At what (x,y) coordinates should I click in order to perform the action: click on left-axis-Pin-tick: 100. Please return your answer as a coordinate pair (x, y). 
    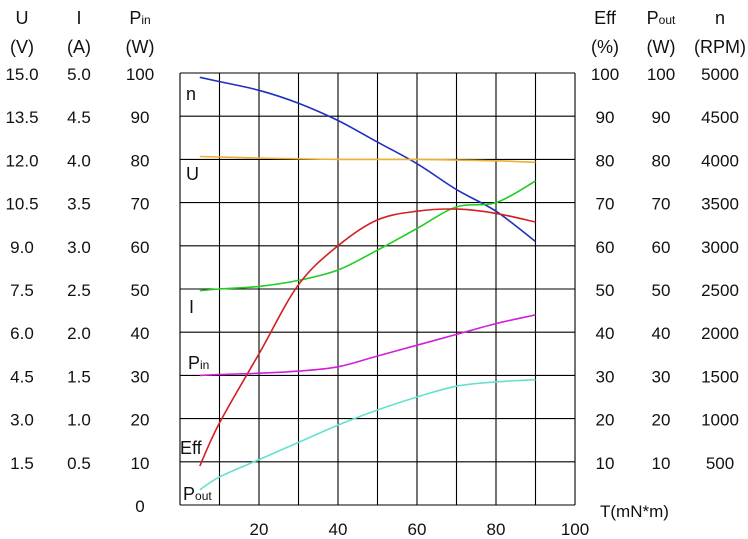
    Looking at the image, I should click on (140, 74).